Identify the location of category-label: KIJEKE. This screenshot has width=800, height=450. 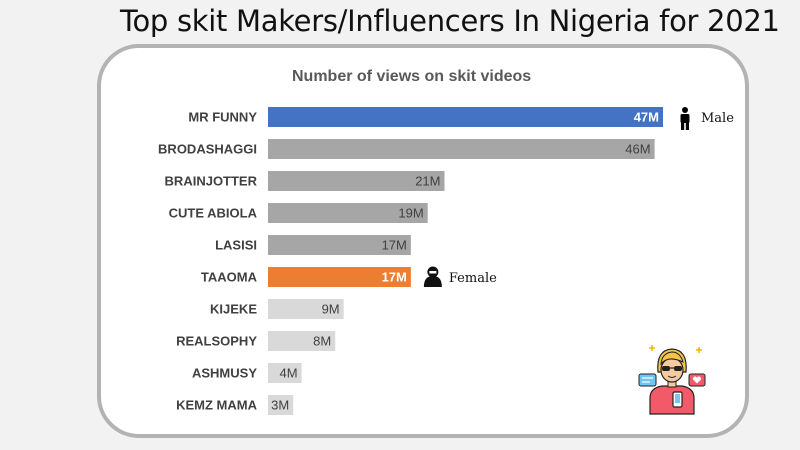
(233, 309).